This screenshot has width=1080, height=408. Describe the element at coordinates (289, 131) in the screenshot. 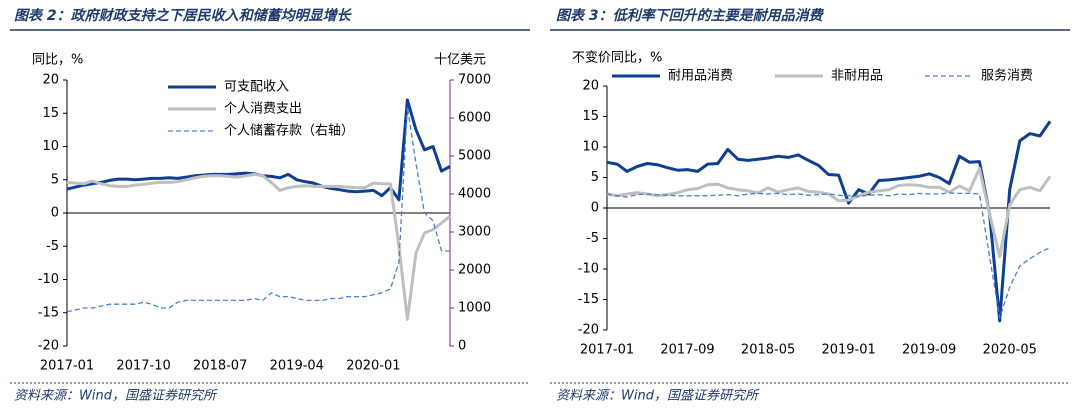

I see `legend-label: 个人储蓄存款（右轴）` at that location.